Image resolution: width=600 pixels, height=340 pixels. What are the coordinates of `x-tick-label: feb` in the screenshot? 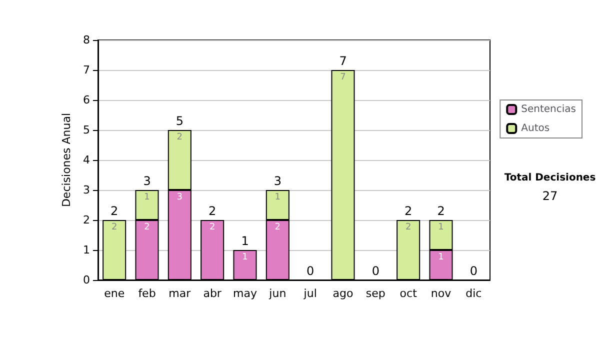 It's located at (147, 293).